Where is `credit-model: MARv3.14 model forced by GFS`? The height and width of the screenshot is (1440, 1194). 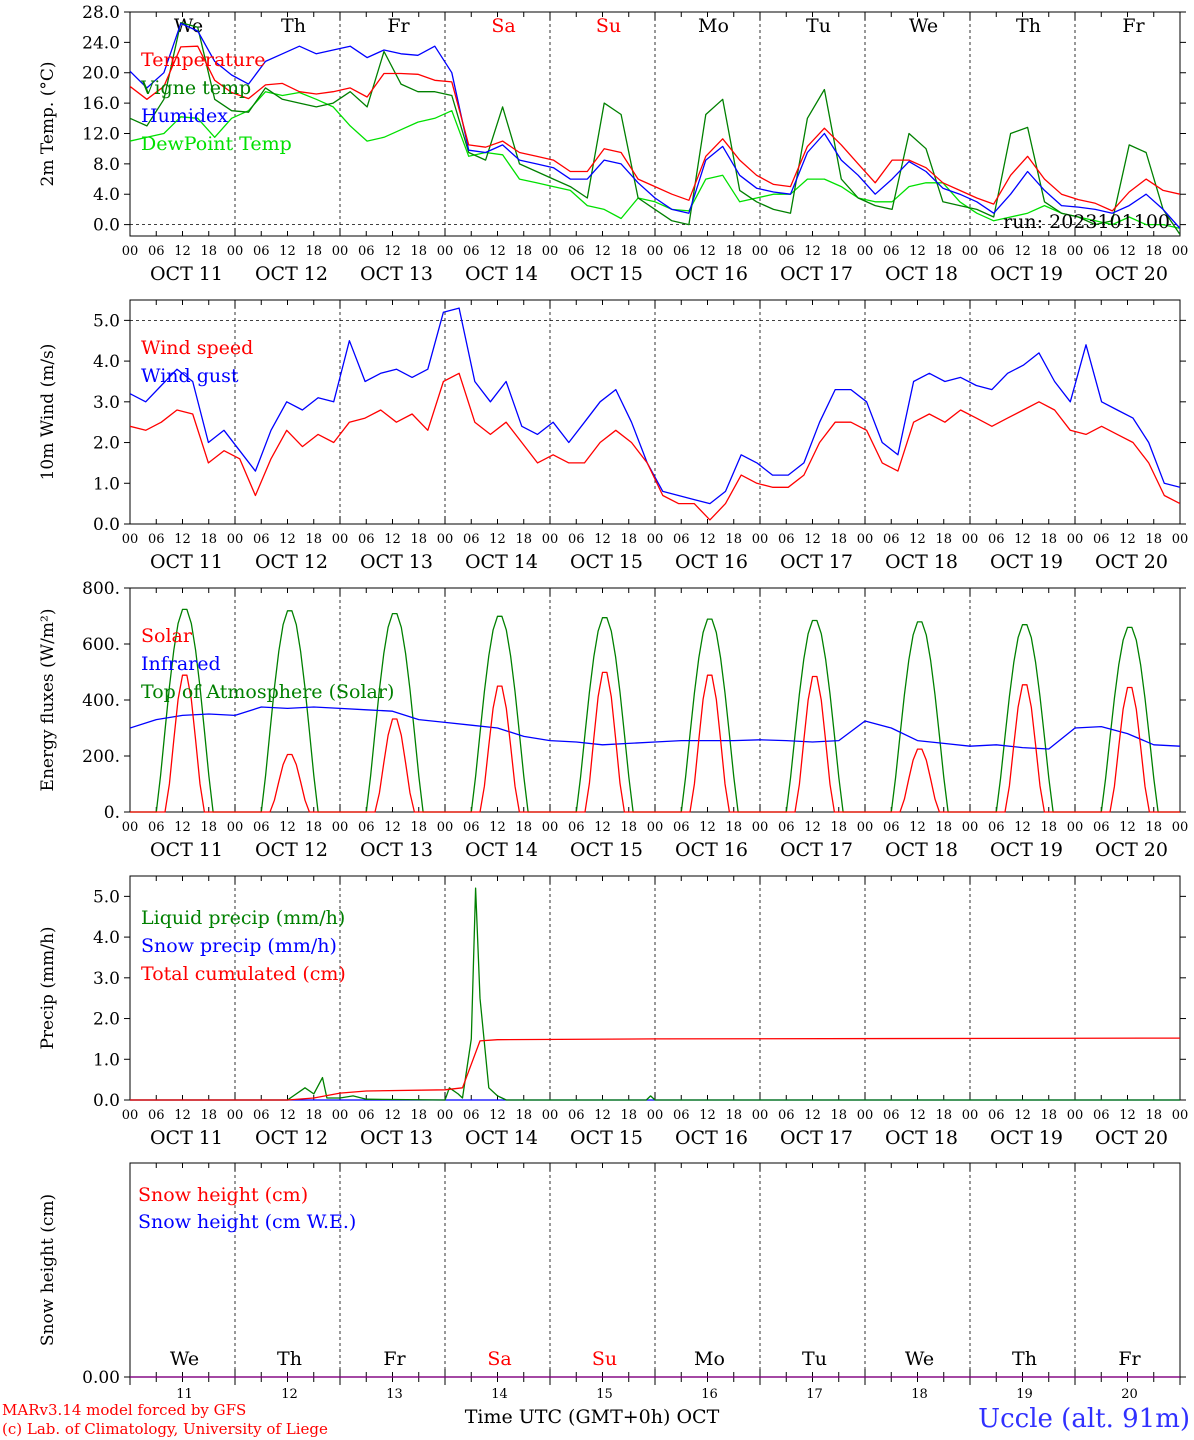 credit-model: MARv3.14 model forced by GFS is located at coordinates (124, 1410).